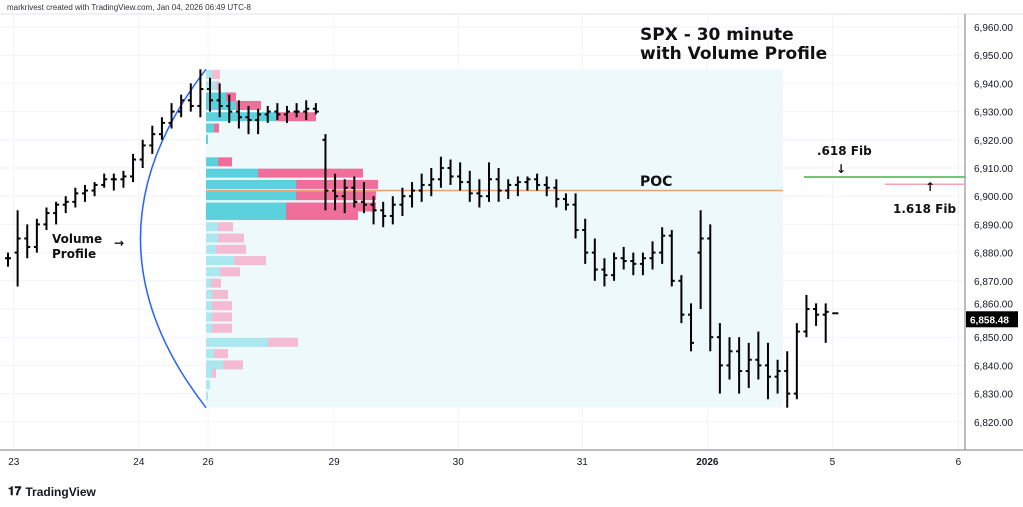 This screenshot has width=1023, height=507. What do you see at coordinates (993, 56) in the screenshot?
I see `y-tick-label: 6,950.00` at bounding box center [993, 56].